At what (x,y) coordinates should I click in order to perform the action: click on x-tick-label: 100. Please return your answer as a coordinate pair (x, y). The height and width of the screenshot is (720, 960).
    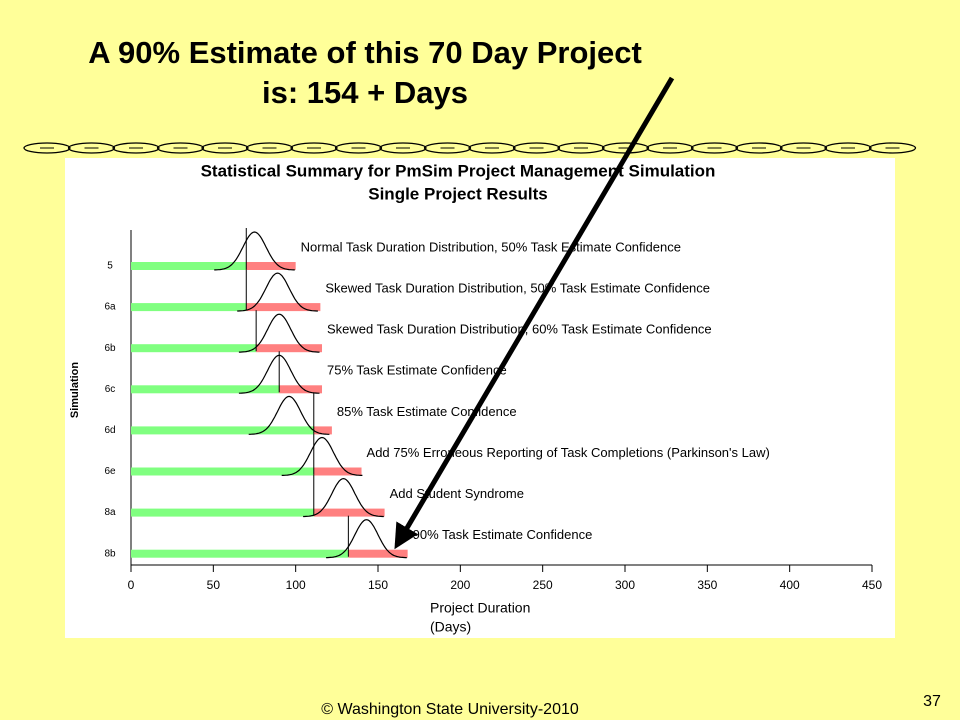
    Looking at the image, I should click on (296, 585).